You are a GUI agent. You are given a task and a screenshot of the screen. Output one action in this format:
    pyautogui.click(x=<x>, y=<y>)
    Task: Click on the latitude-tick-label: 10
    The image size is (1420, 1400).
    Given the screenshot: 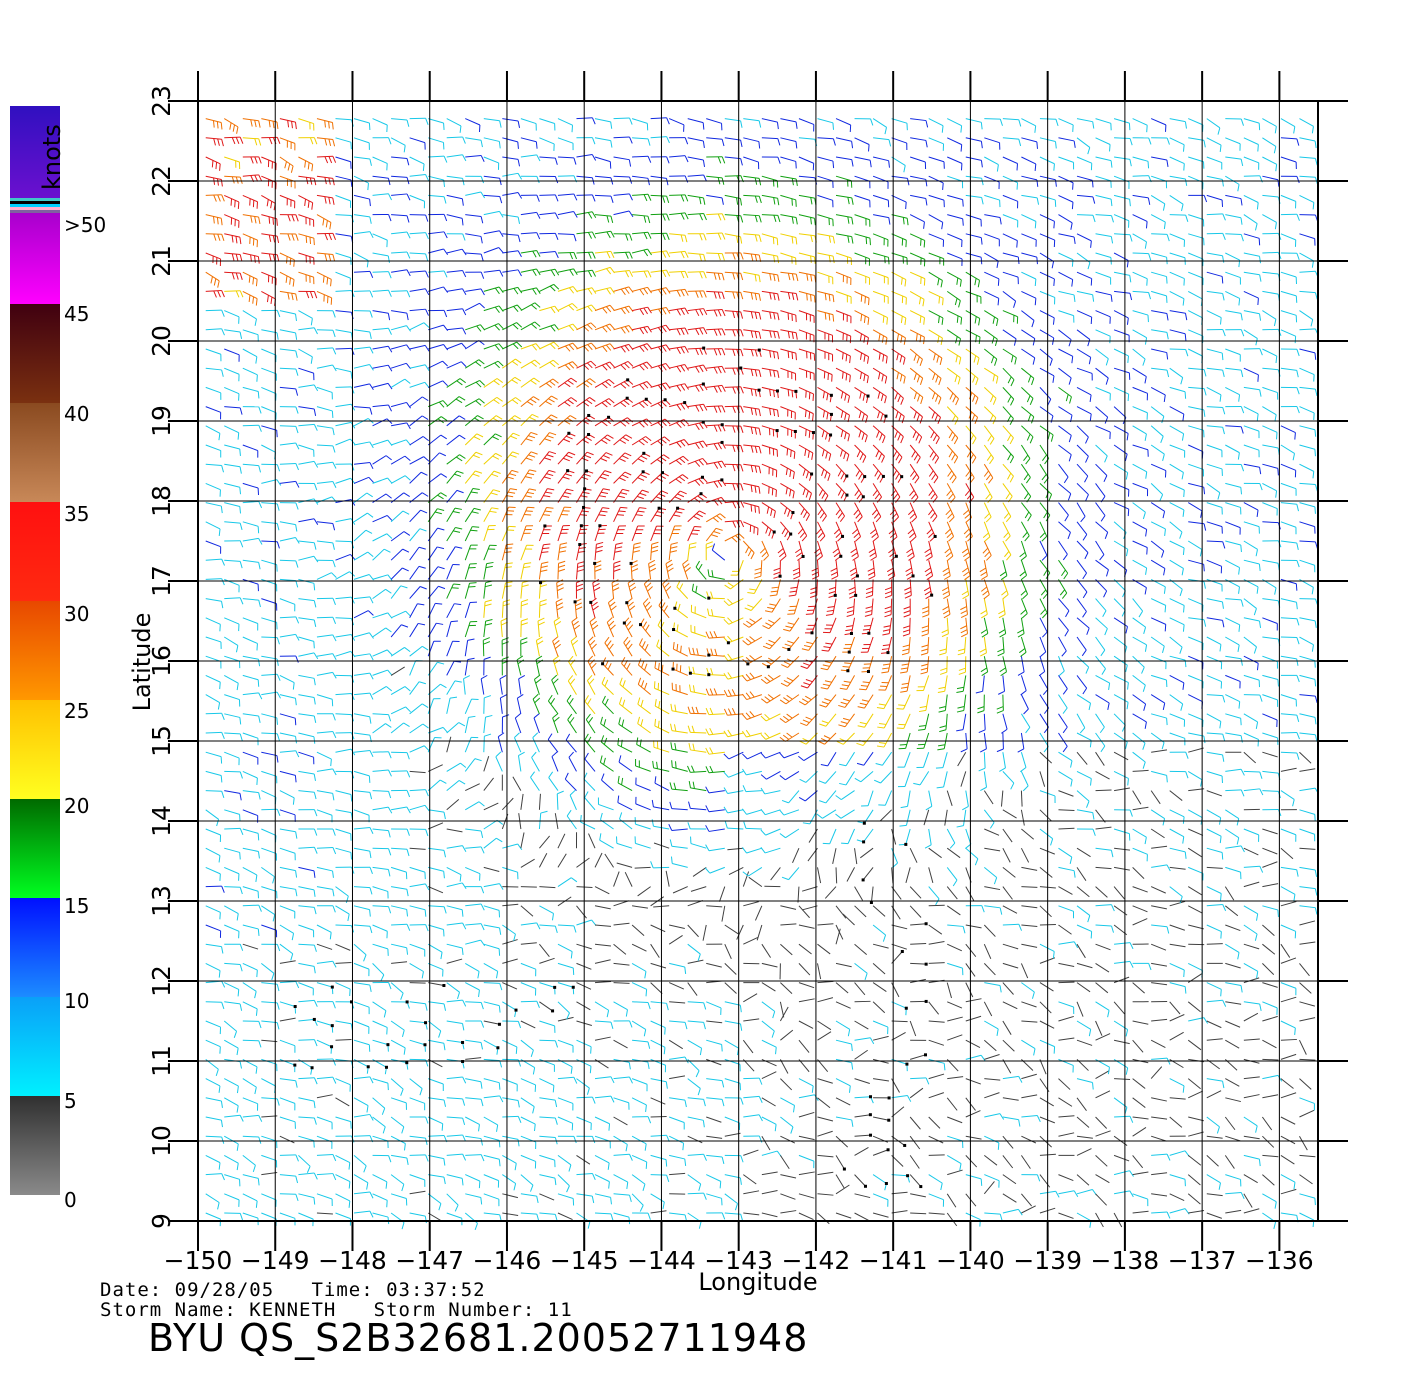 What is the action you would take?
    pyautogui.click(x=161, y=1141)
    